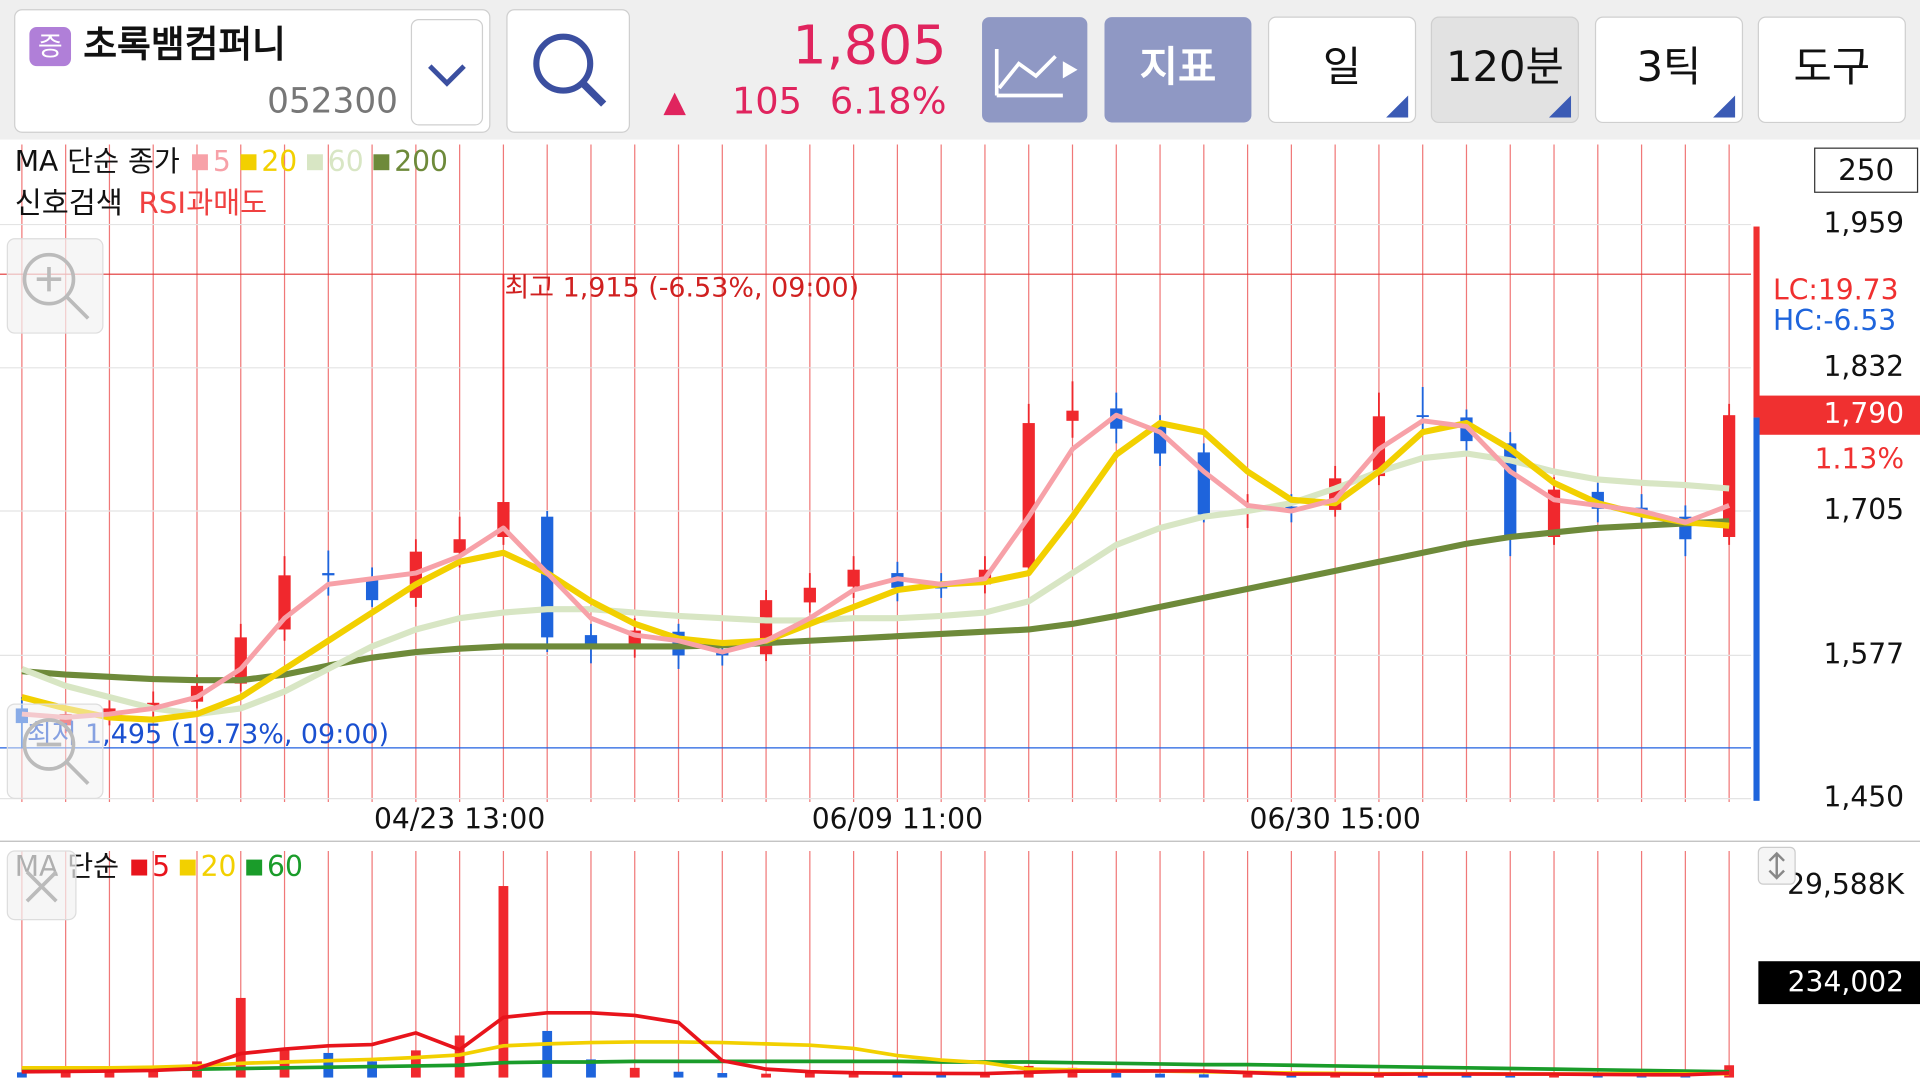 Image resolution: width=1920 pixels, height=1080 pixels. I want to click on tools-button, so click(1831, 70).